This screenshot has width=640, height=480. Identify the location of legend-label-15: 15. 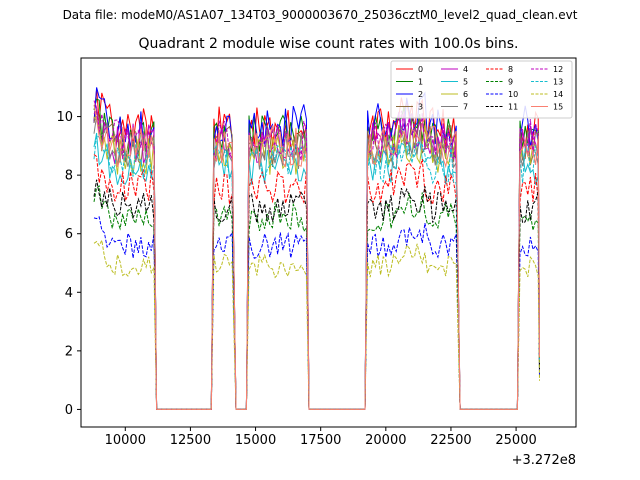
(558, 107).